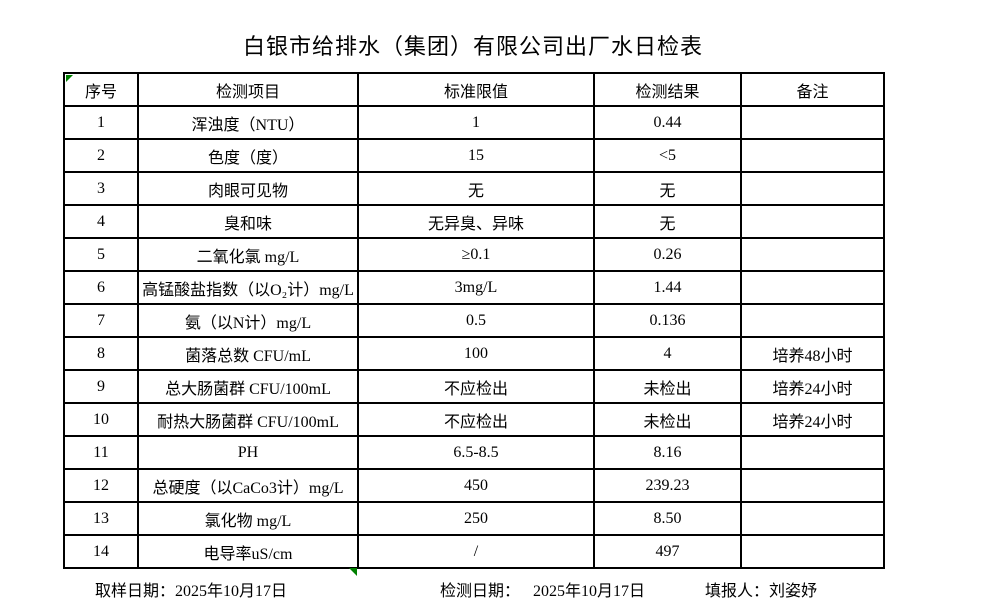  What do you see at coordinates (248, 221) in the screenshot?
I see `cell-item: 臭和味` at bounding box center [248, 221].